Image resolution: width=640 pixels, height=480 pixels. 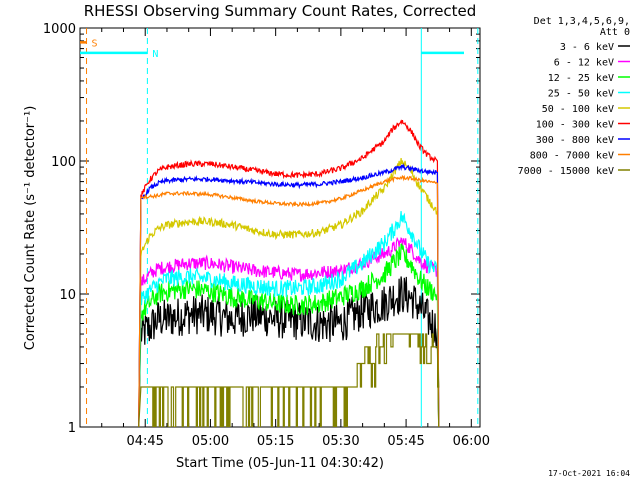 What do you see at coordinates (575, 125) in the screenshot?
I see `legend-label: 100 - 300 keV` at bounding box center [575, 125].